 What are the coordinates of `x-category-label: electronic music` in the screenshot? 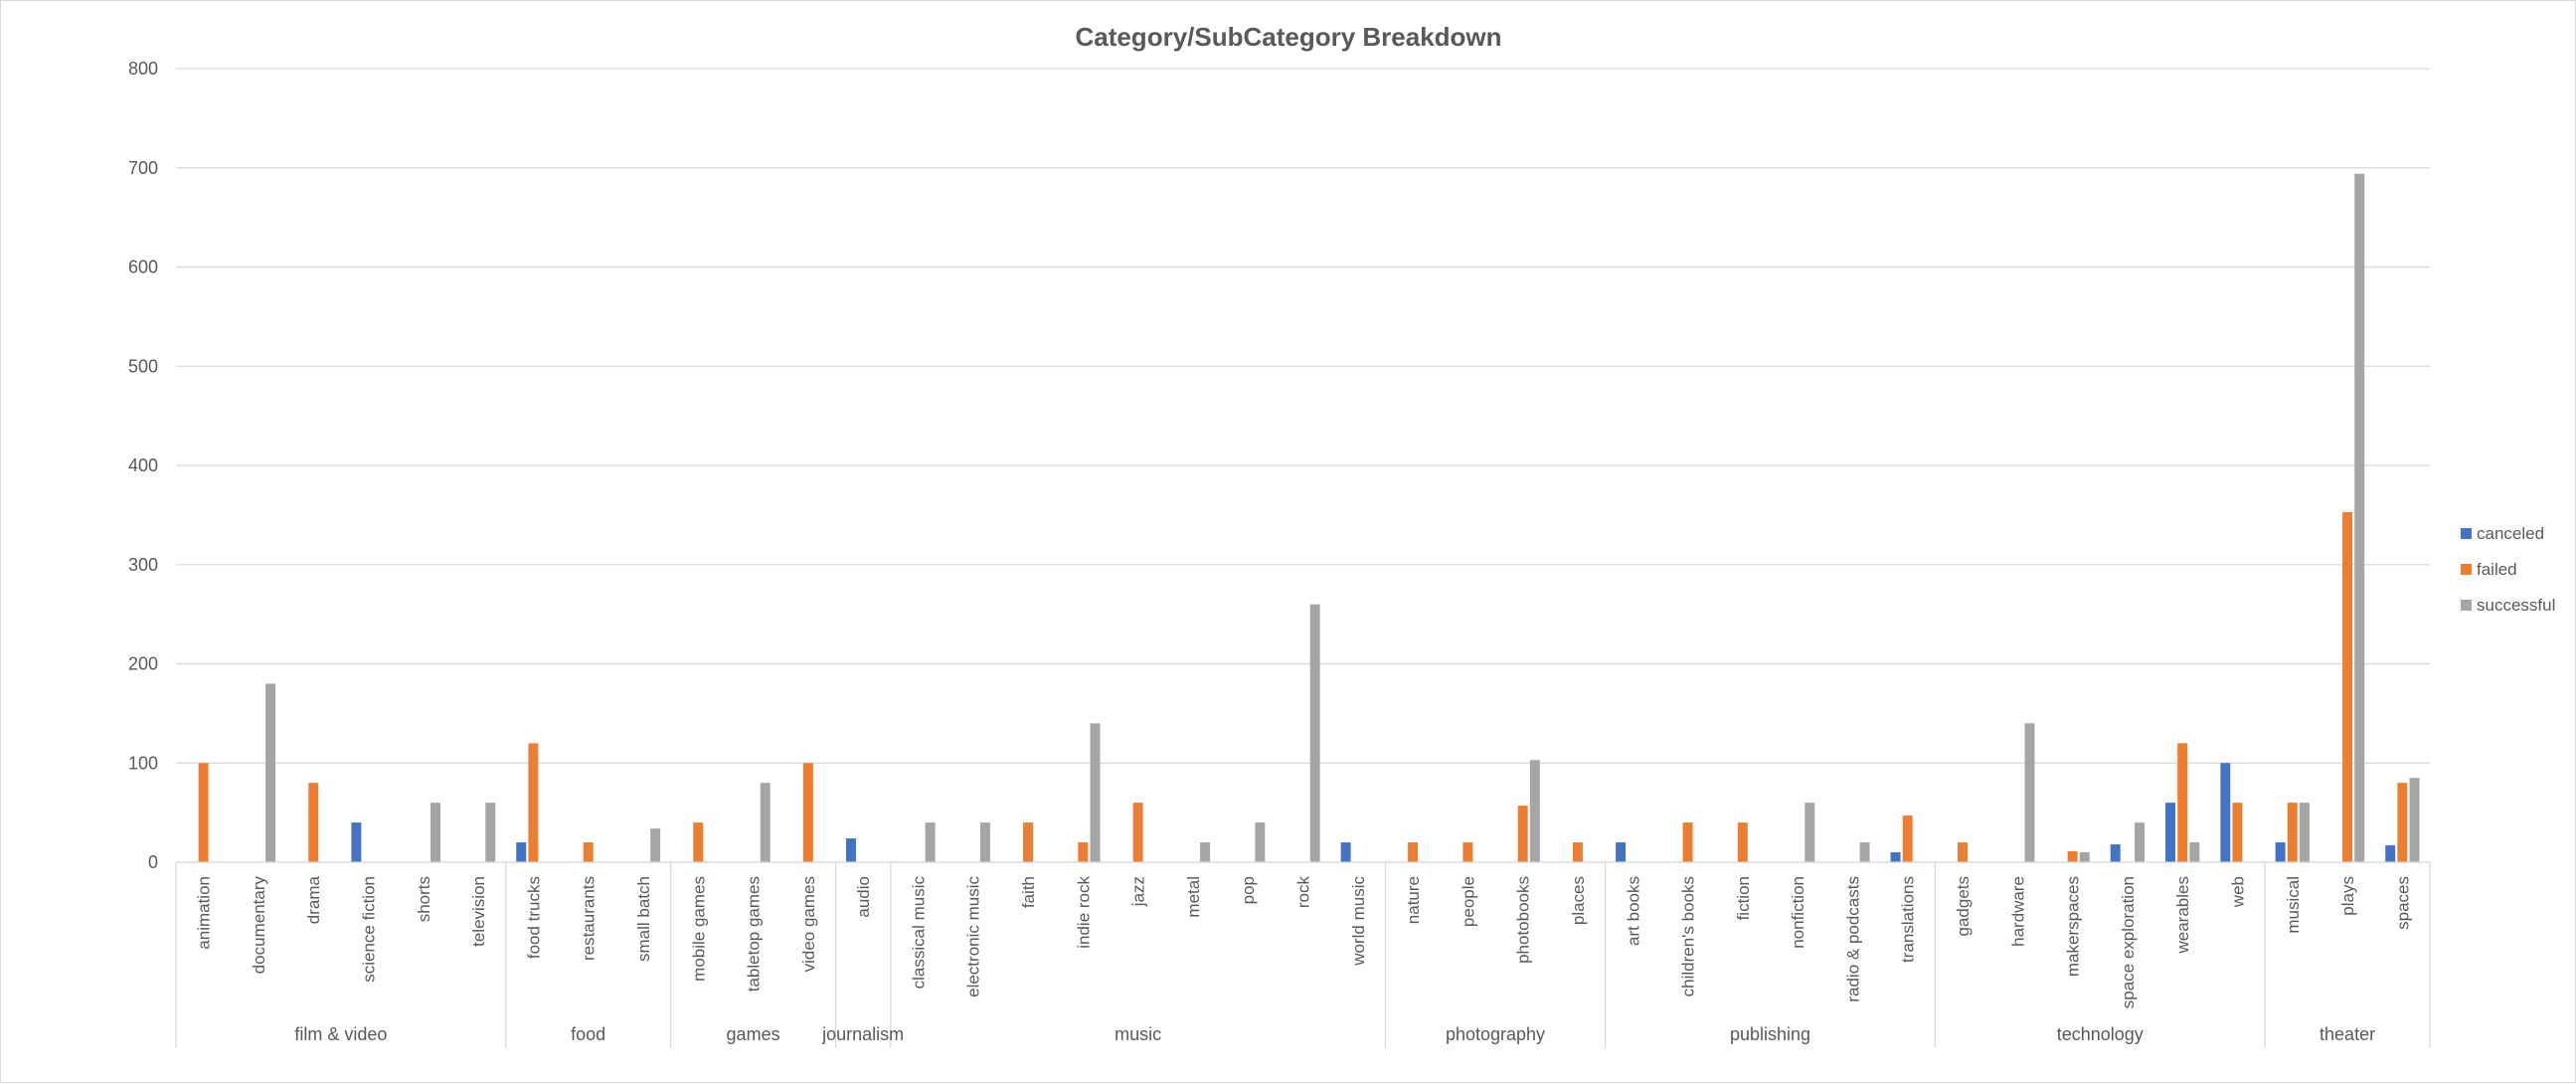 It's located at (973, 937).